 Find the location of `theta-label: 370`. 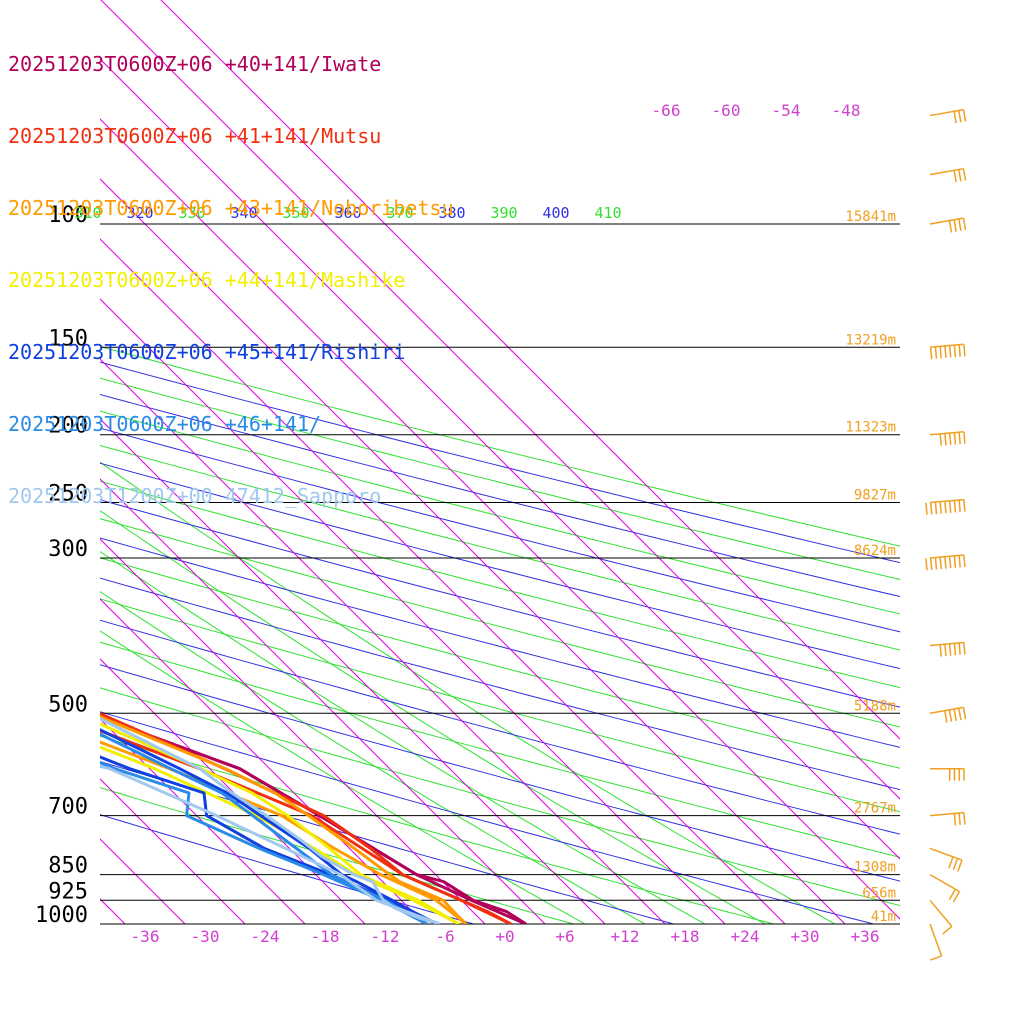

theta-label: 370 is located at coordinates (399, 213).